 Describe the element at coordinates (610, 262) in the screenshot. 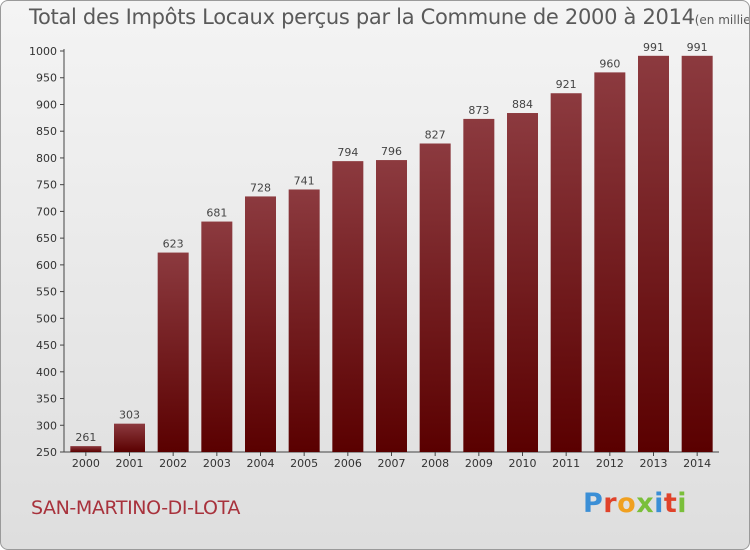

I see `bar-2012` at that location.